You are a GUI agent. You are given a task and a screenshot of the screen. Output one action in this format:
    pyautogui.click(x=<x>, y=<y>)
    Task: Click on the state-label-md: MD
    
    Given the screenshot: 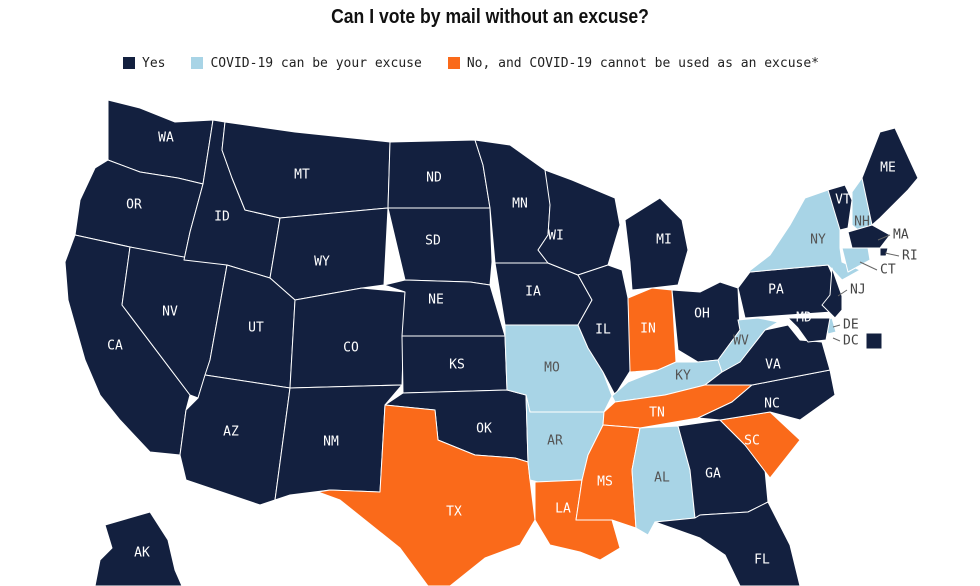 What is the action you would take?
    pyautogui.click(x=804, y=318)
    